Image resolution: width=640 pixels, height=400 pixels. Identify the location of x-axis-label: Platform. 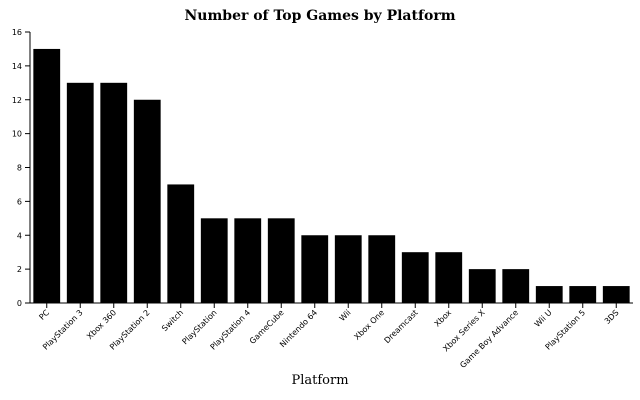
(319, 380).